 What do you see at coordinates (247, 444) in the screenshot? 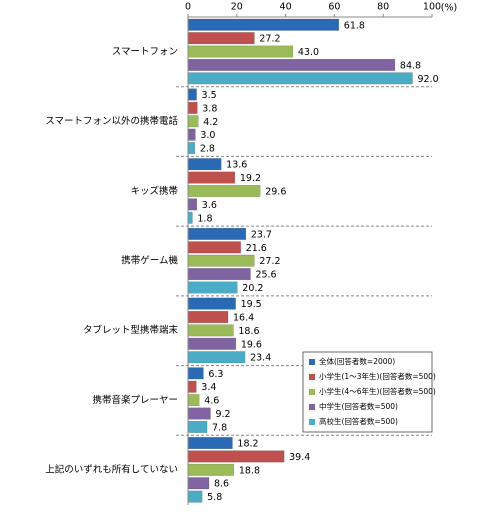
I see `value-label: 18.2` at bounding box center [247, 444].